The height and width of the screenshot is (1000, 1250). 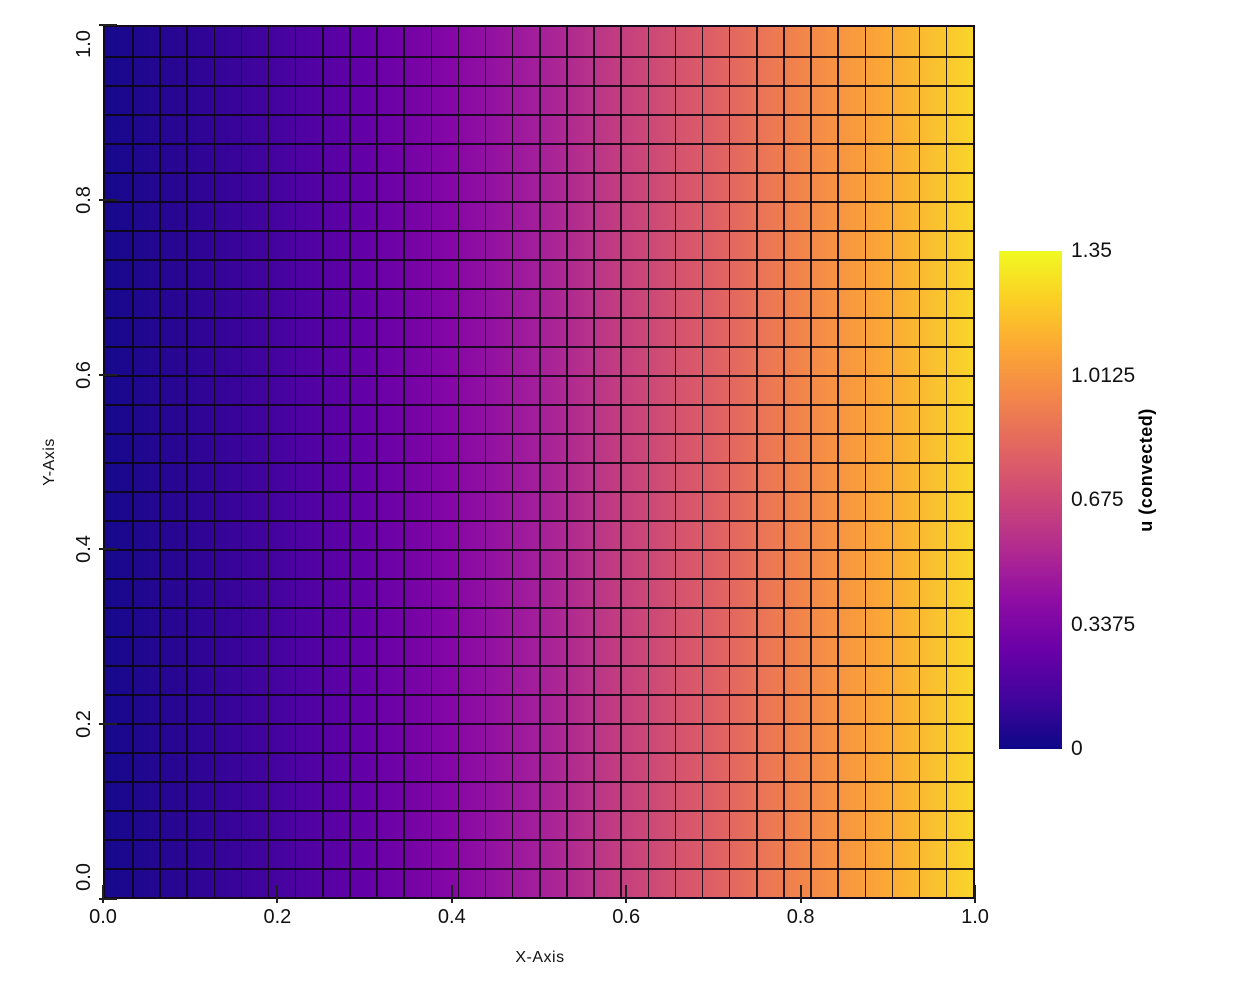 What do you see at coordinates (83, 44) in the screenshot?
I see `y-axis-tick-label: 1.0` at bounding box center [83, 44].